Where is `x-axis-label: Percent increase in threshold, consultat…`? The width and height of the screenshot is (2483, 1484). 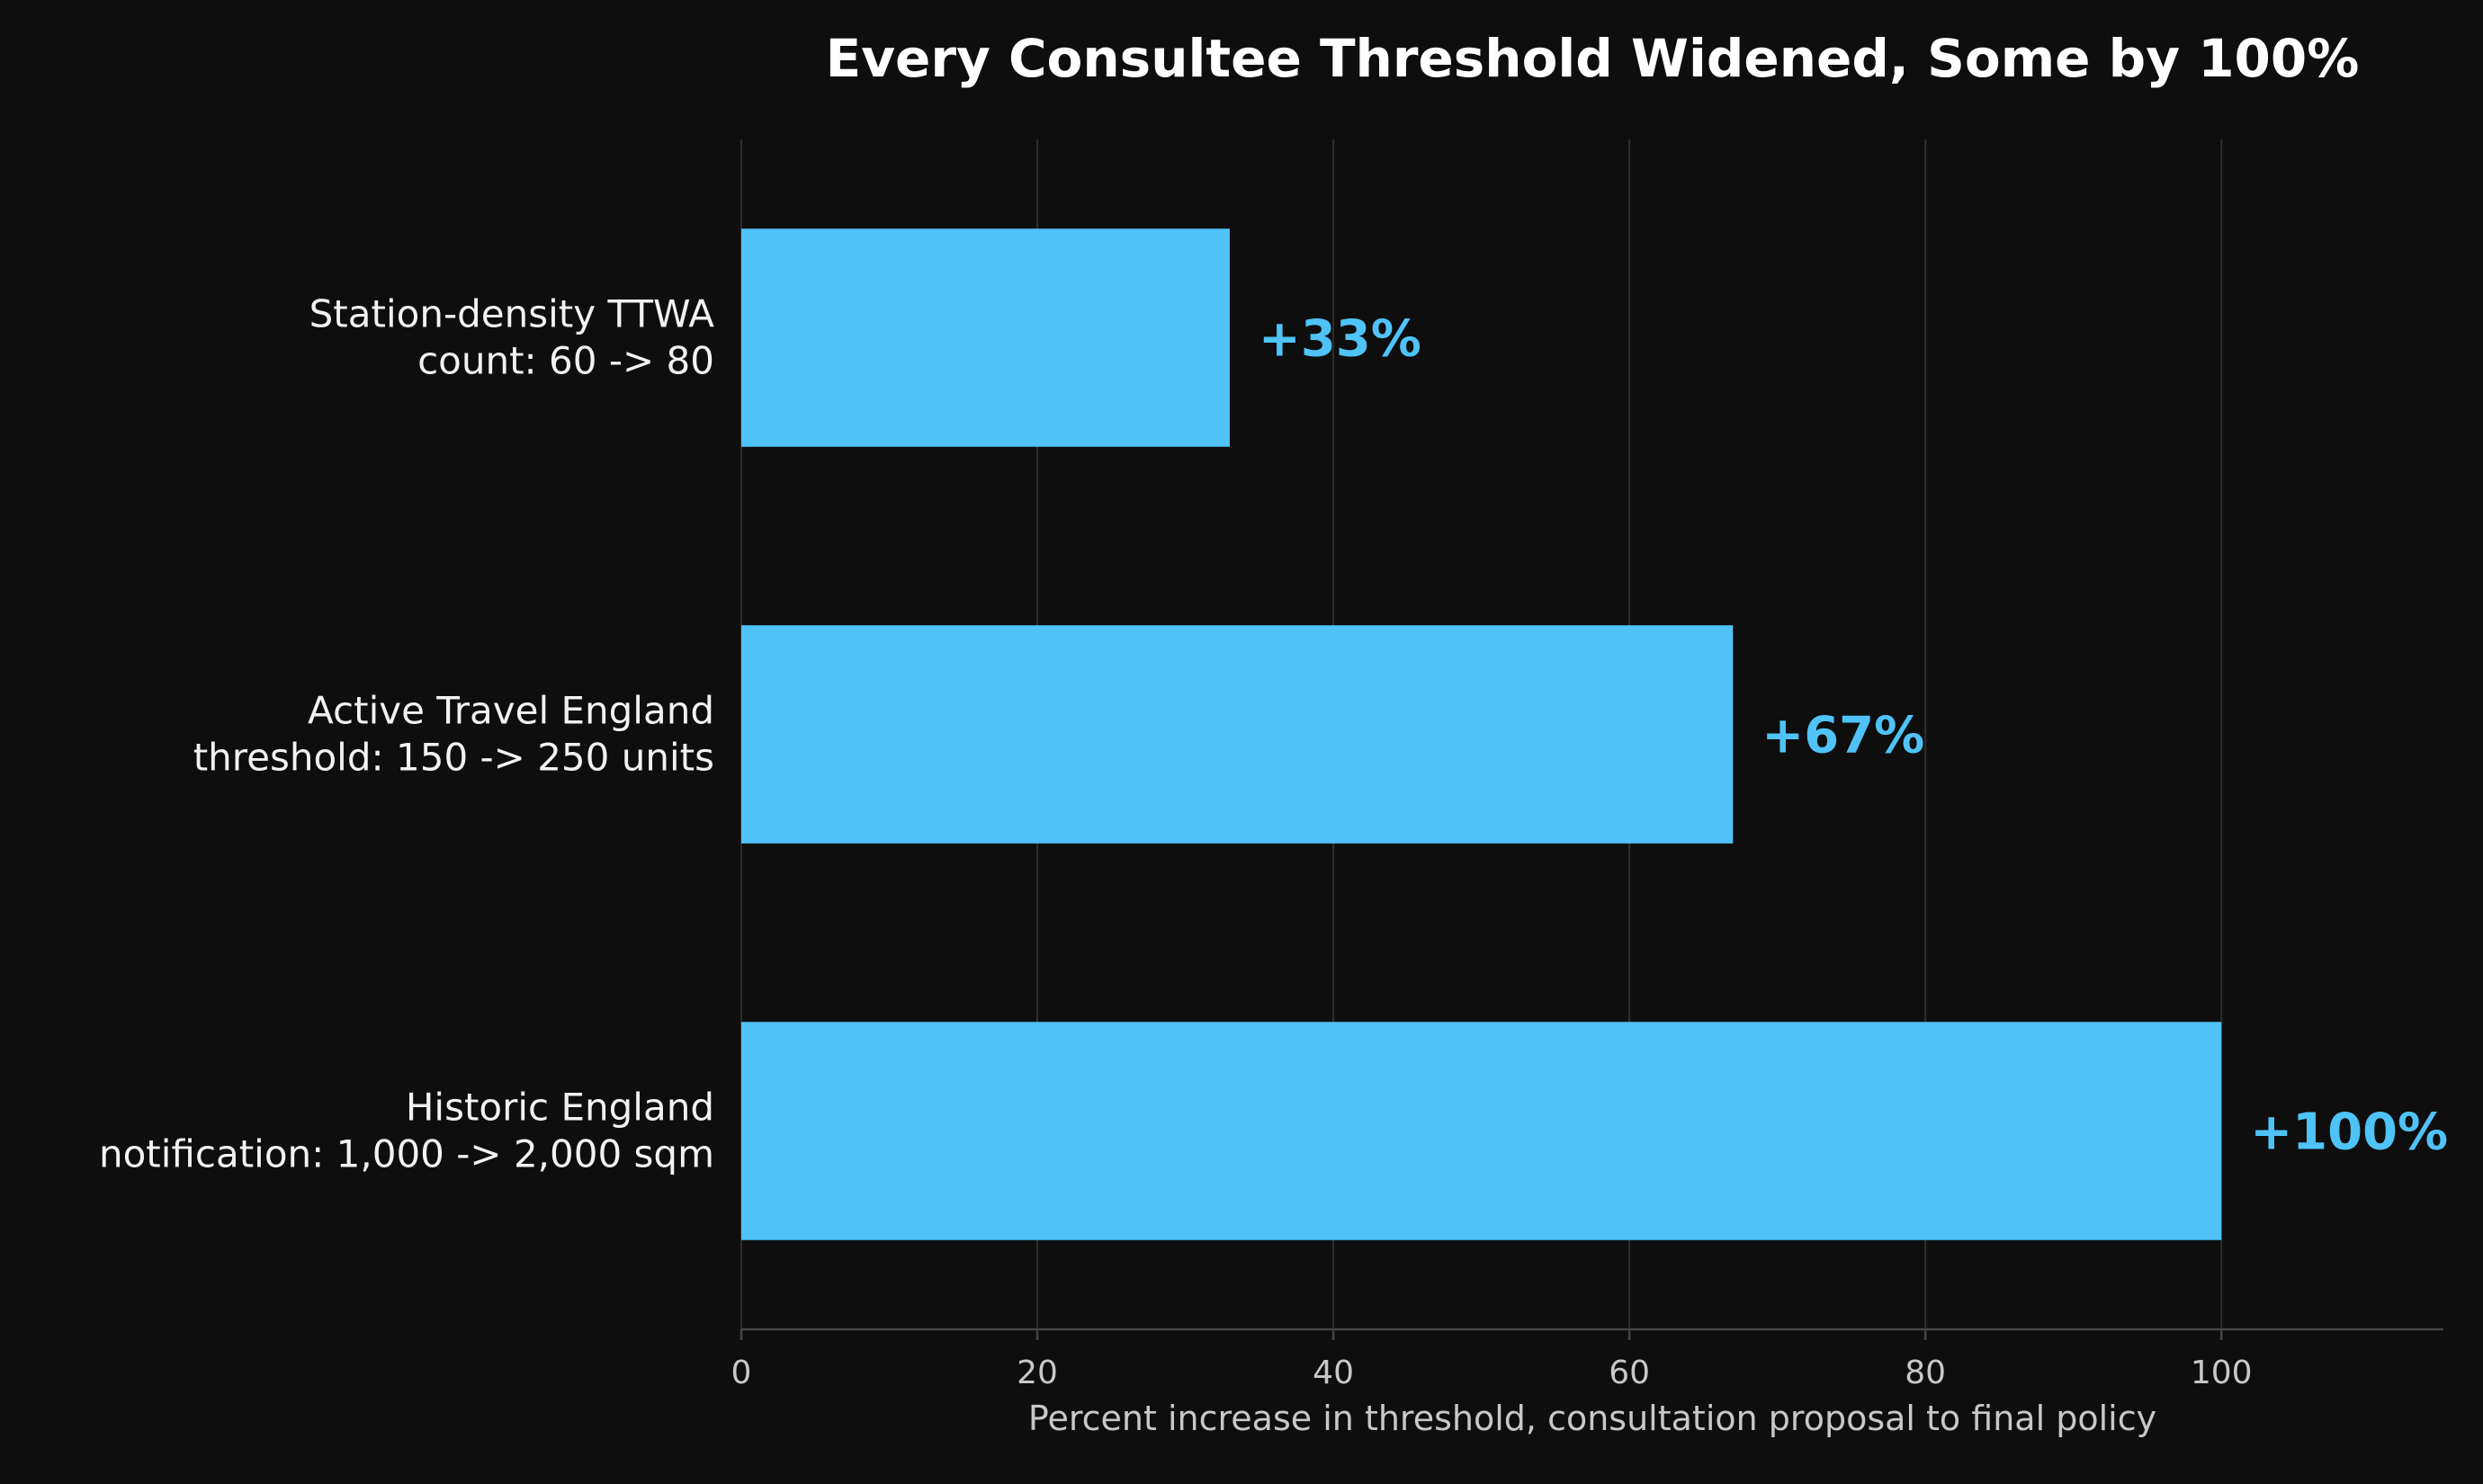
x-axis-label: Percent increase in threshold, consultat… is located at coordinates (1592, 1418).